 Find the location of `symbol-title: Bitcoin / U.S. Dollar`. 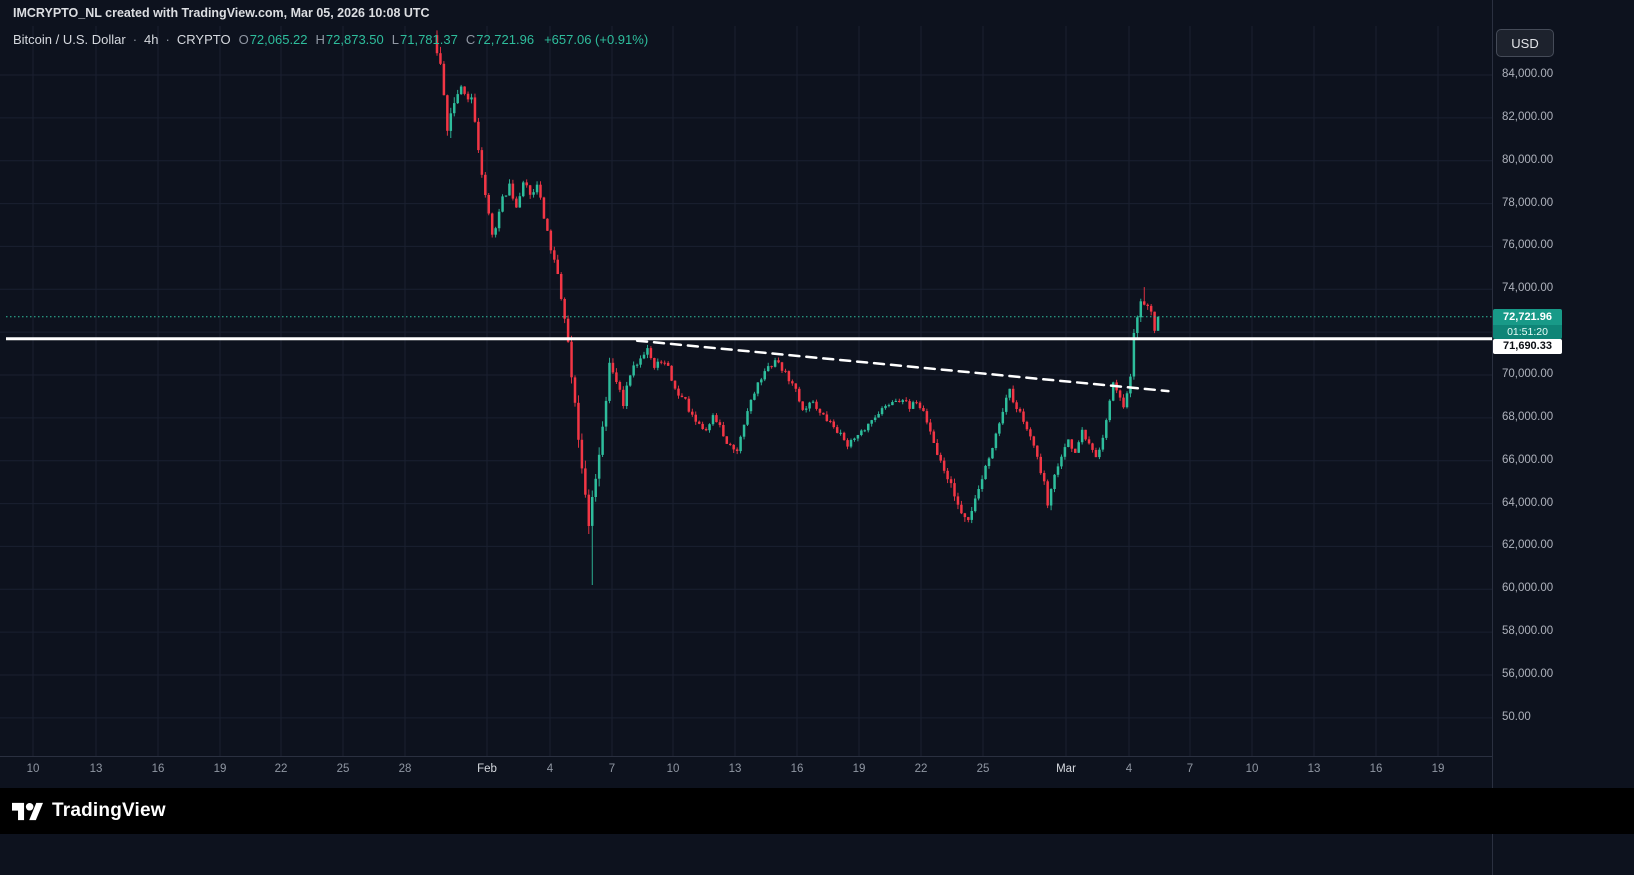

symbol-title: Bitcoin / U.S. Dollar is located at coordinates (69, 39).